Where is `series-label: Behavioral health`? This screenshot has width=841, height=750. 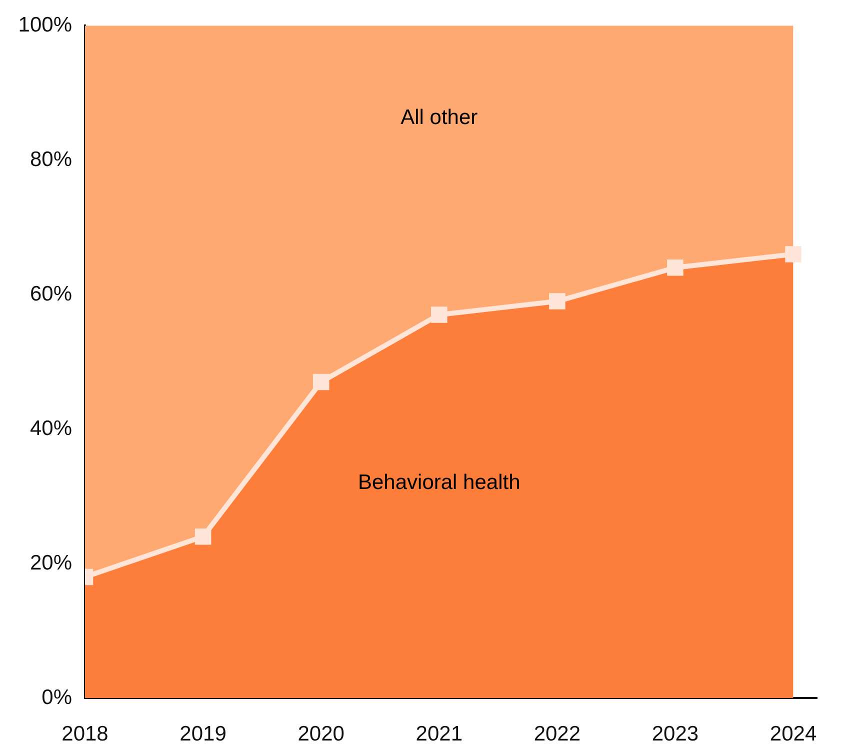
series-label: Behavioral health is located at coordinates (439, 482).